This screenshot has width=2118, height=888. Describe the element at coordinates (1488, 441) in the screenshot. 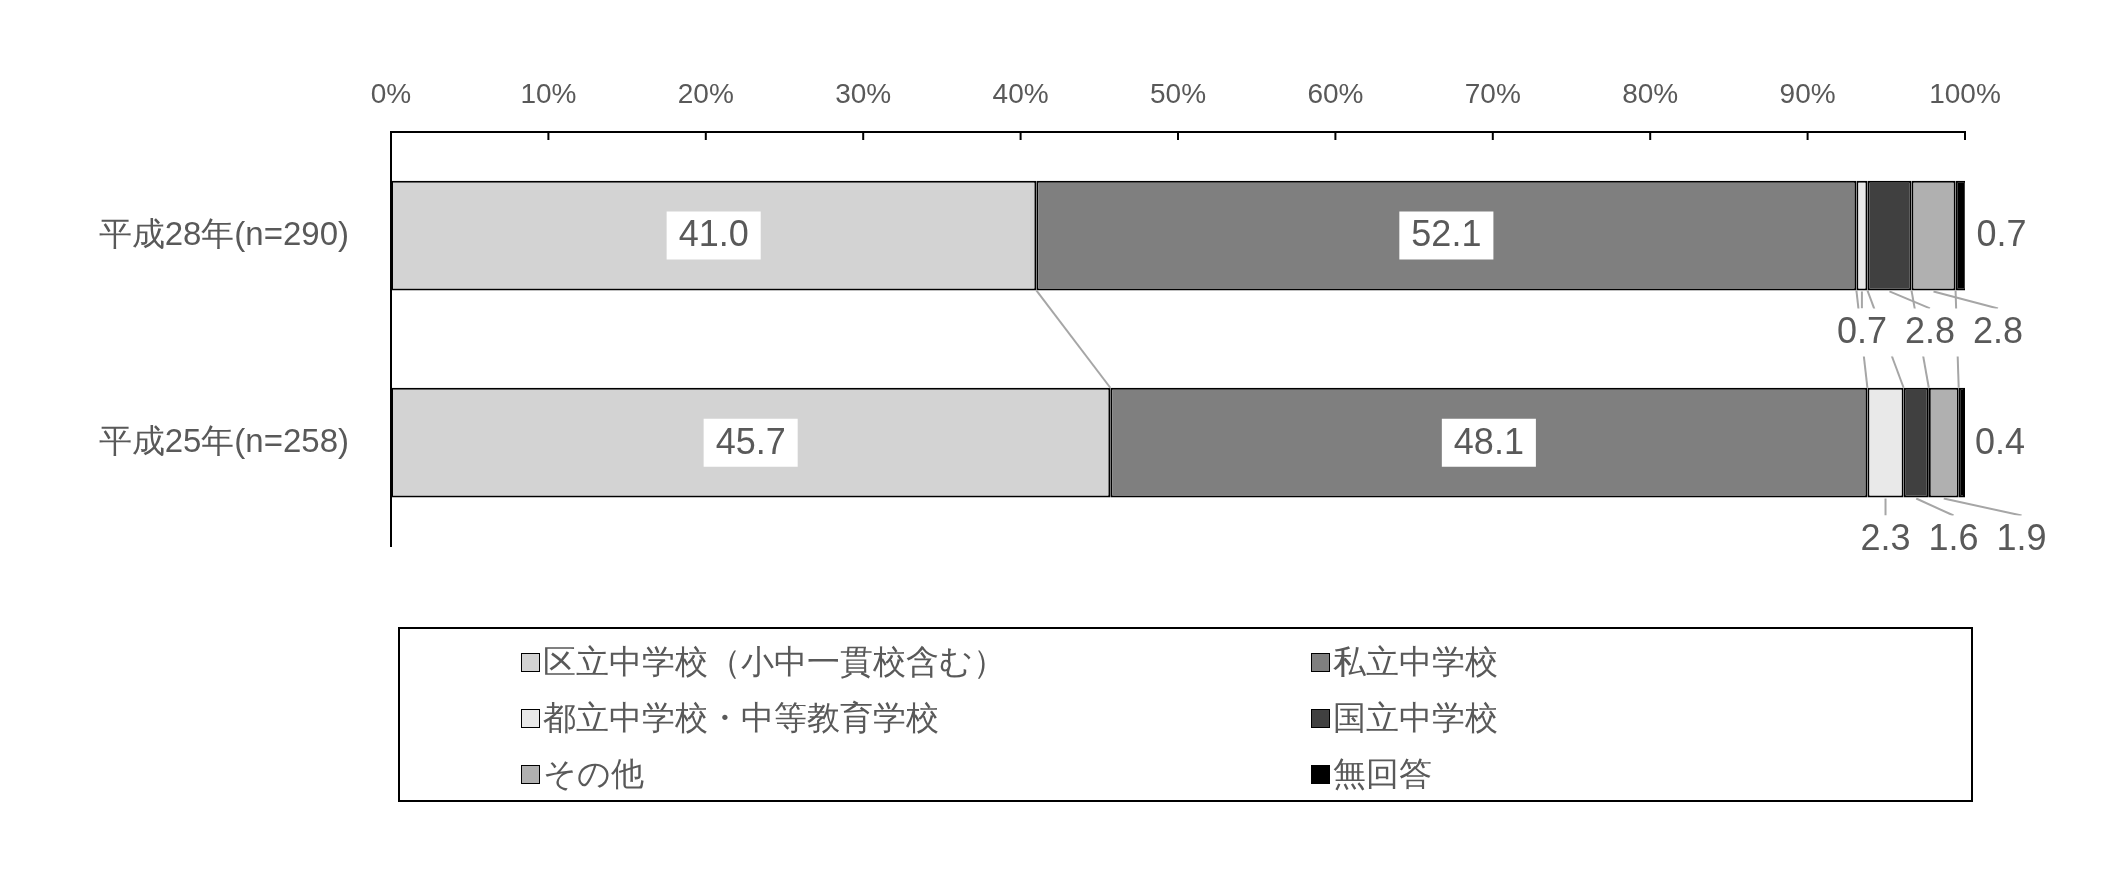

I see `data-label: 48.1` at that location.